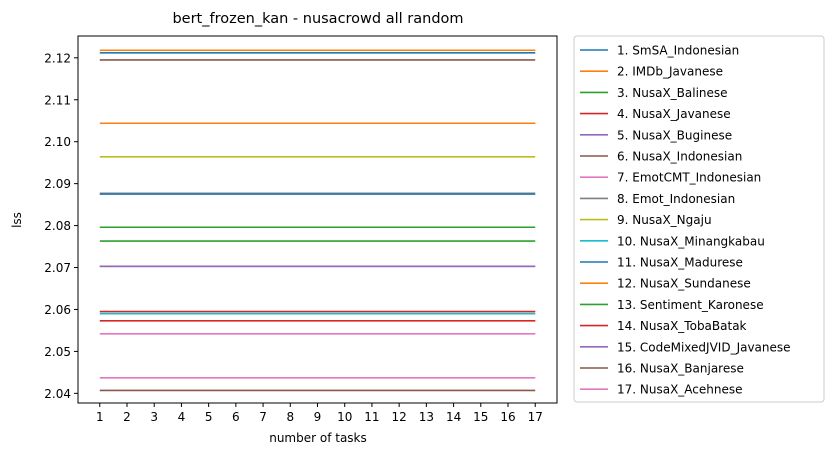  Describe the element at coordinates (57, 100) in the screenshot. I see `y-tick-label: 2.11` at that location.